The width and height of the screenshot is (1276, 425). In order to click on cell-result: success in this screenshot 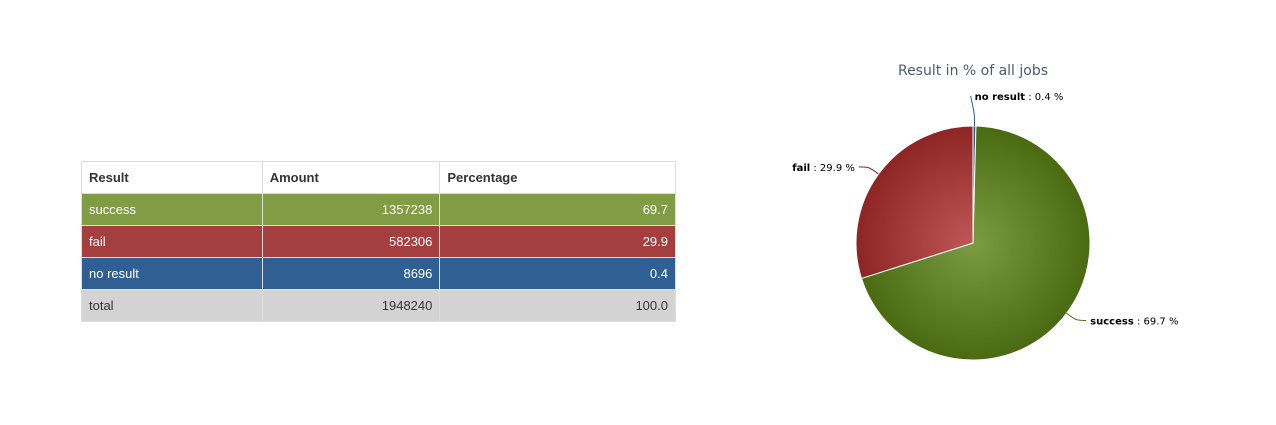, I will do `click(172, 209)`.